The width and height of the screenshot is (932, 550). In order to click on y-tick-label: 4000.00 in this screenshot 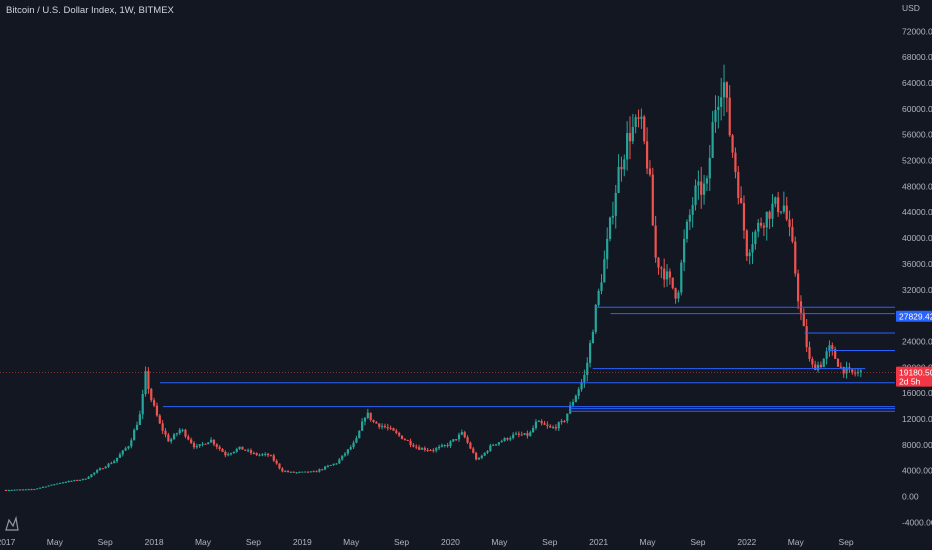, I will do `click(917, 471)`.